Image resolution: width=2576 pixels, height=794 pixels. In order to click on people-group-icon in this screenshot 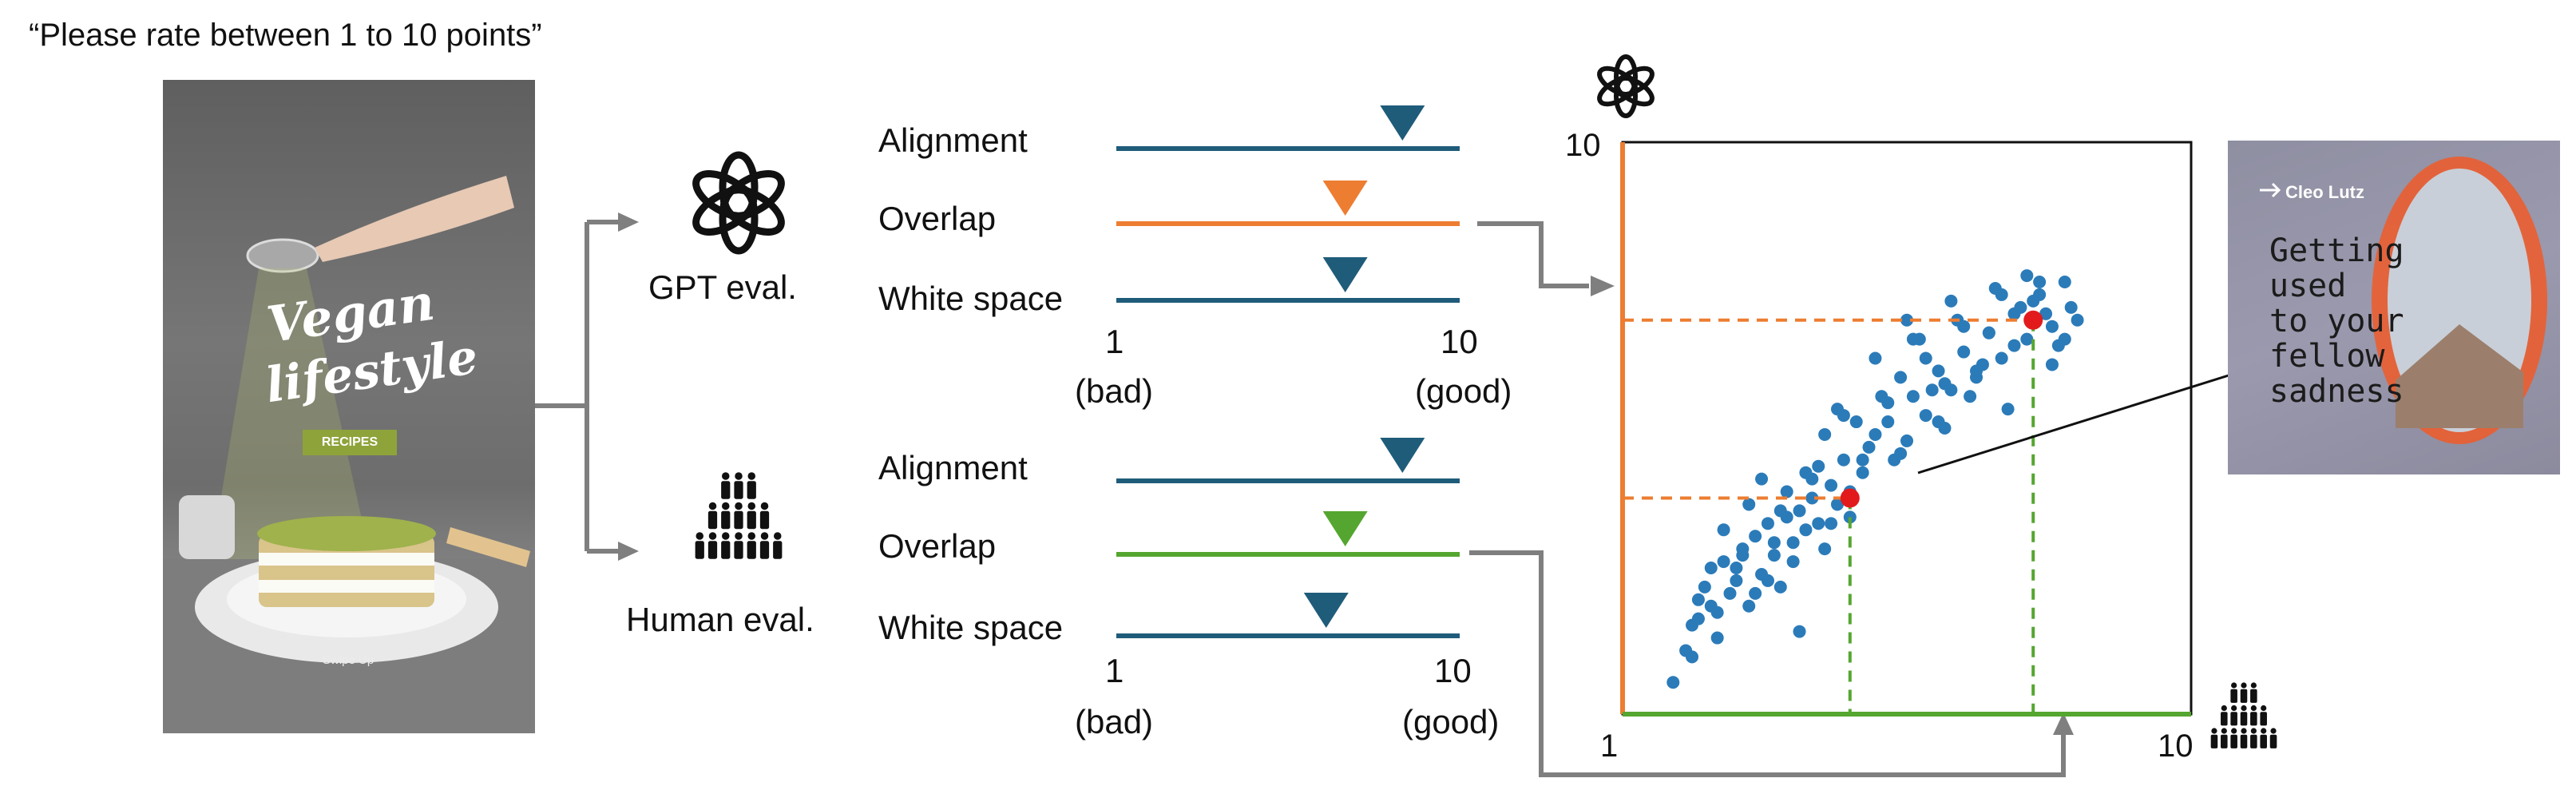, I will do `click(739, 515)`.